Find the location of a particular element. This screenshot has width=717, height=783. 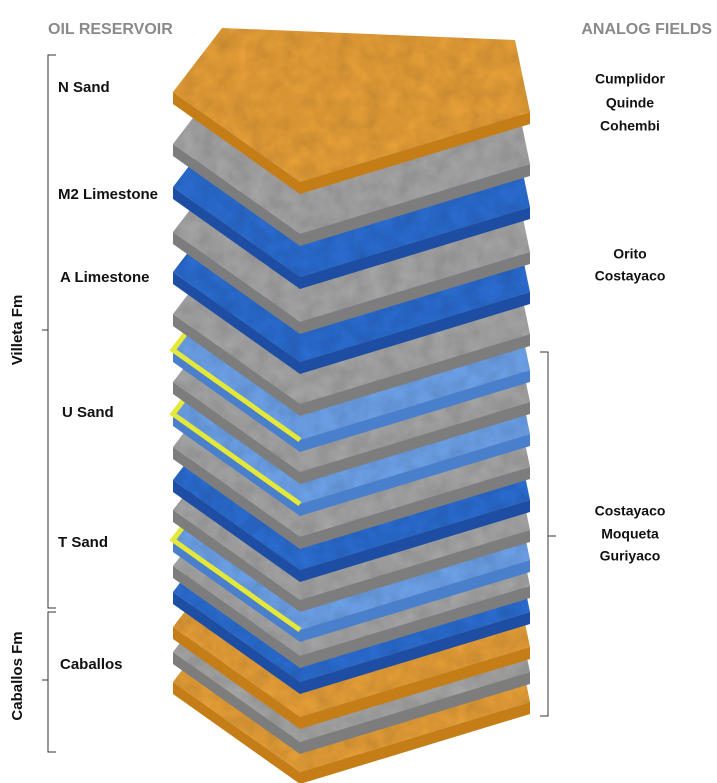

villeta-bracket is located at coordinates (49, 331).